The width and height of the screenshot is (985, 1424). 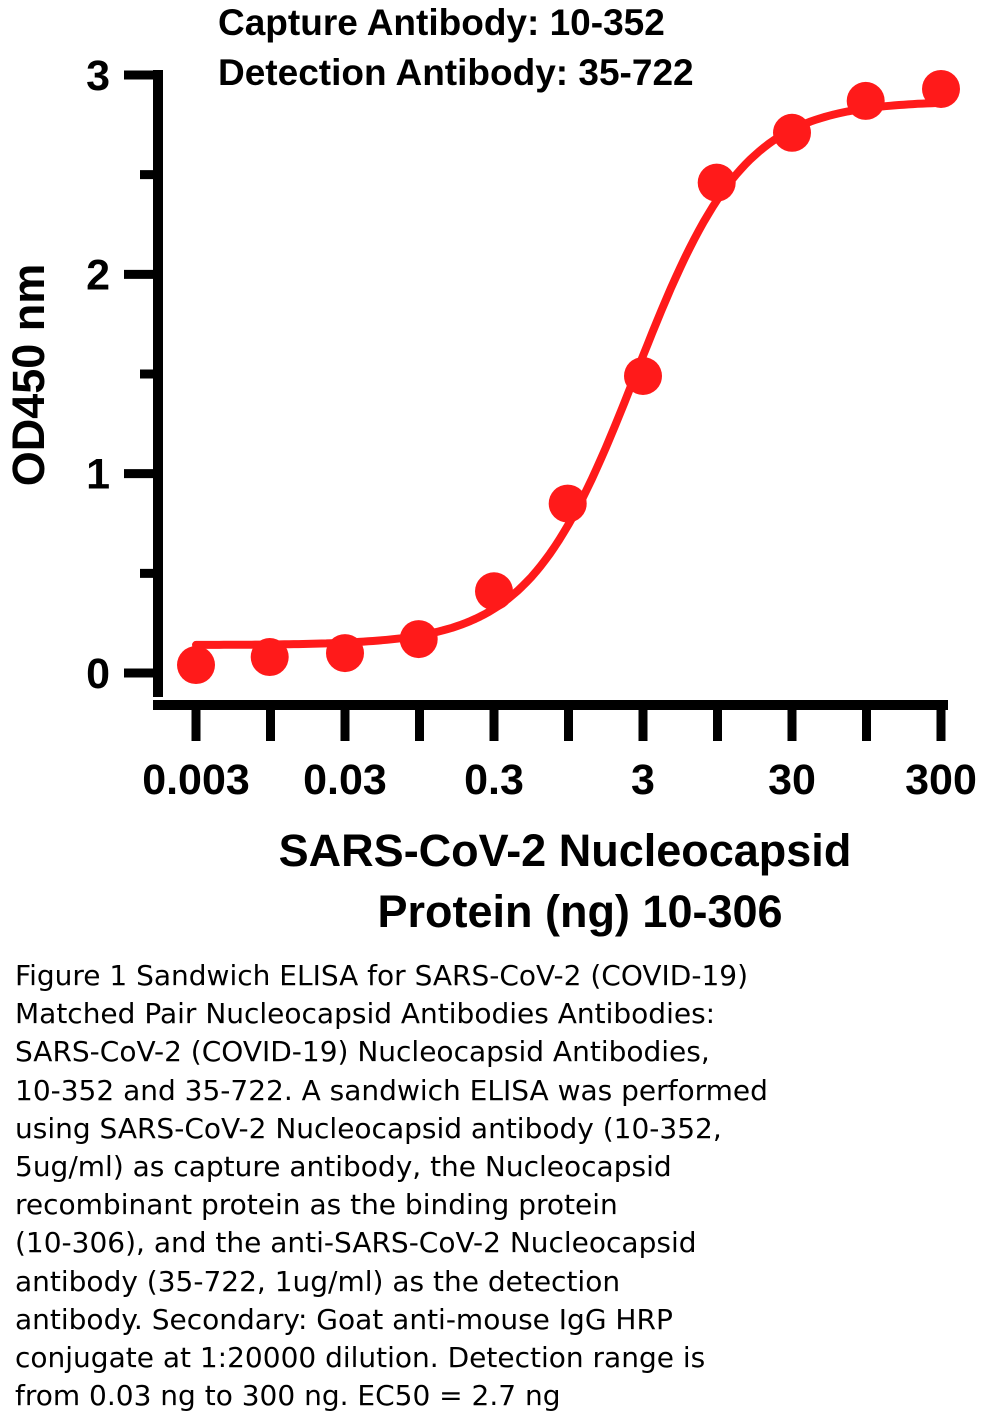 I want to click on y-tick-label: 1, so click(x=98, y=475).